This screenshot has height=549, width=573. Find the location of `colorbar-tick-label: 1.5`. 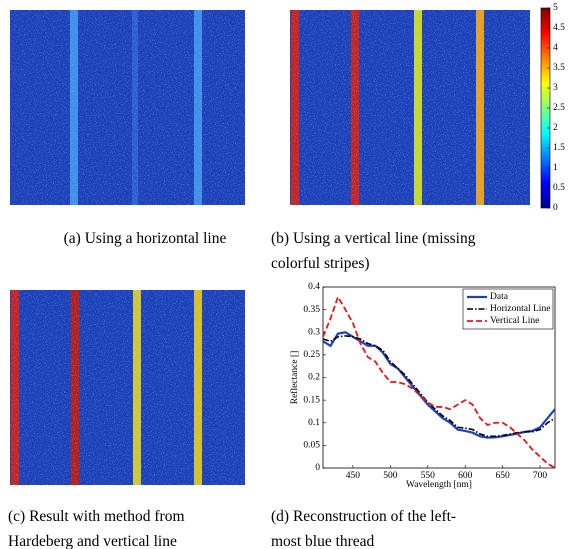

colorbar-tick-label: 1.5 is located at coordinates (559, 148).